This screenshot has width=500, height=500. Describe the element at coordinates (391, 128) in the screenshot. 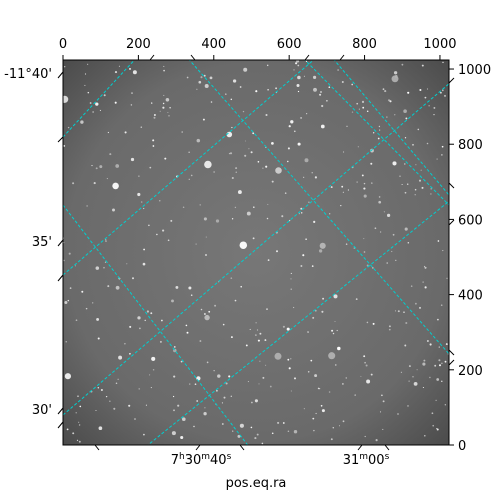

I see `ra-grid-line` at that location.